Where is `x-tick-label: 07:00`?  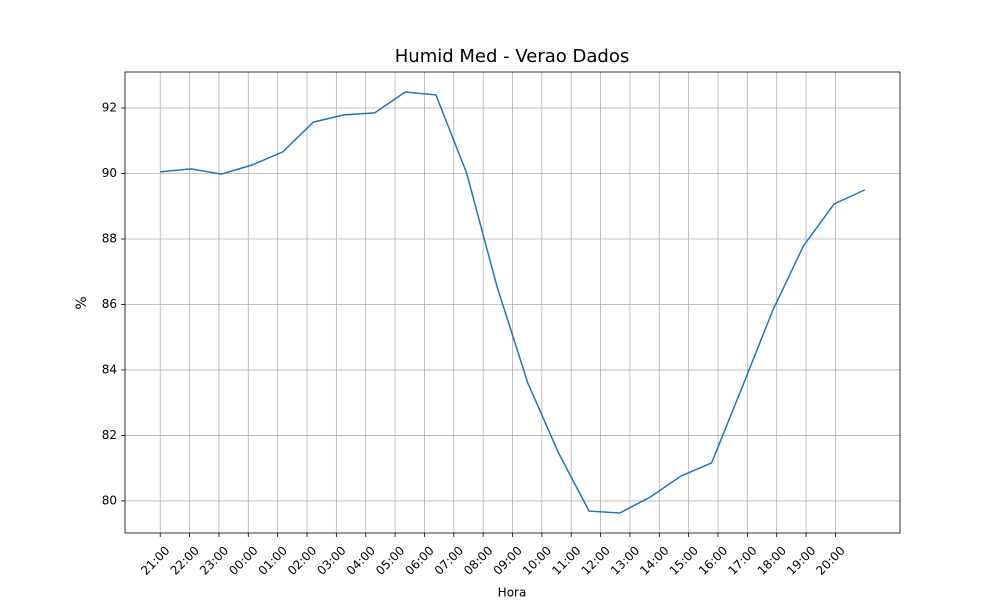 x-tick-label: 07:00 is located at coordinates (449, 560).